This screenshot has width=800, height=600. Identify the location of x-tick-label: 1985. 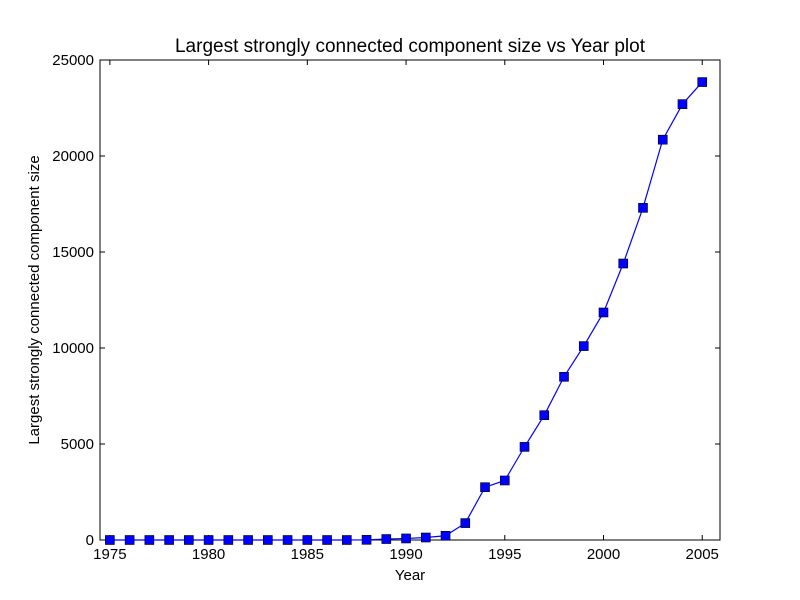
(307, 554).